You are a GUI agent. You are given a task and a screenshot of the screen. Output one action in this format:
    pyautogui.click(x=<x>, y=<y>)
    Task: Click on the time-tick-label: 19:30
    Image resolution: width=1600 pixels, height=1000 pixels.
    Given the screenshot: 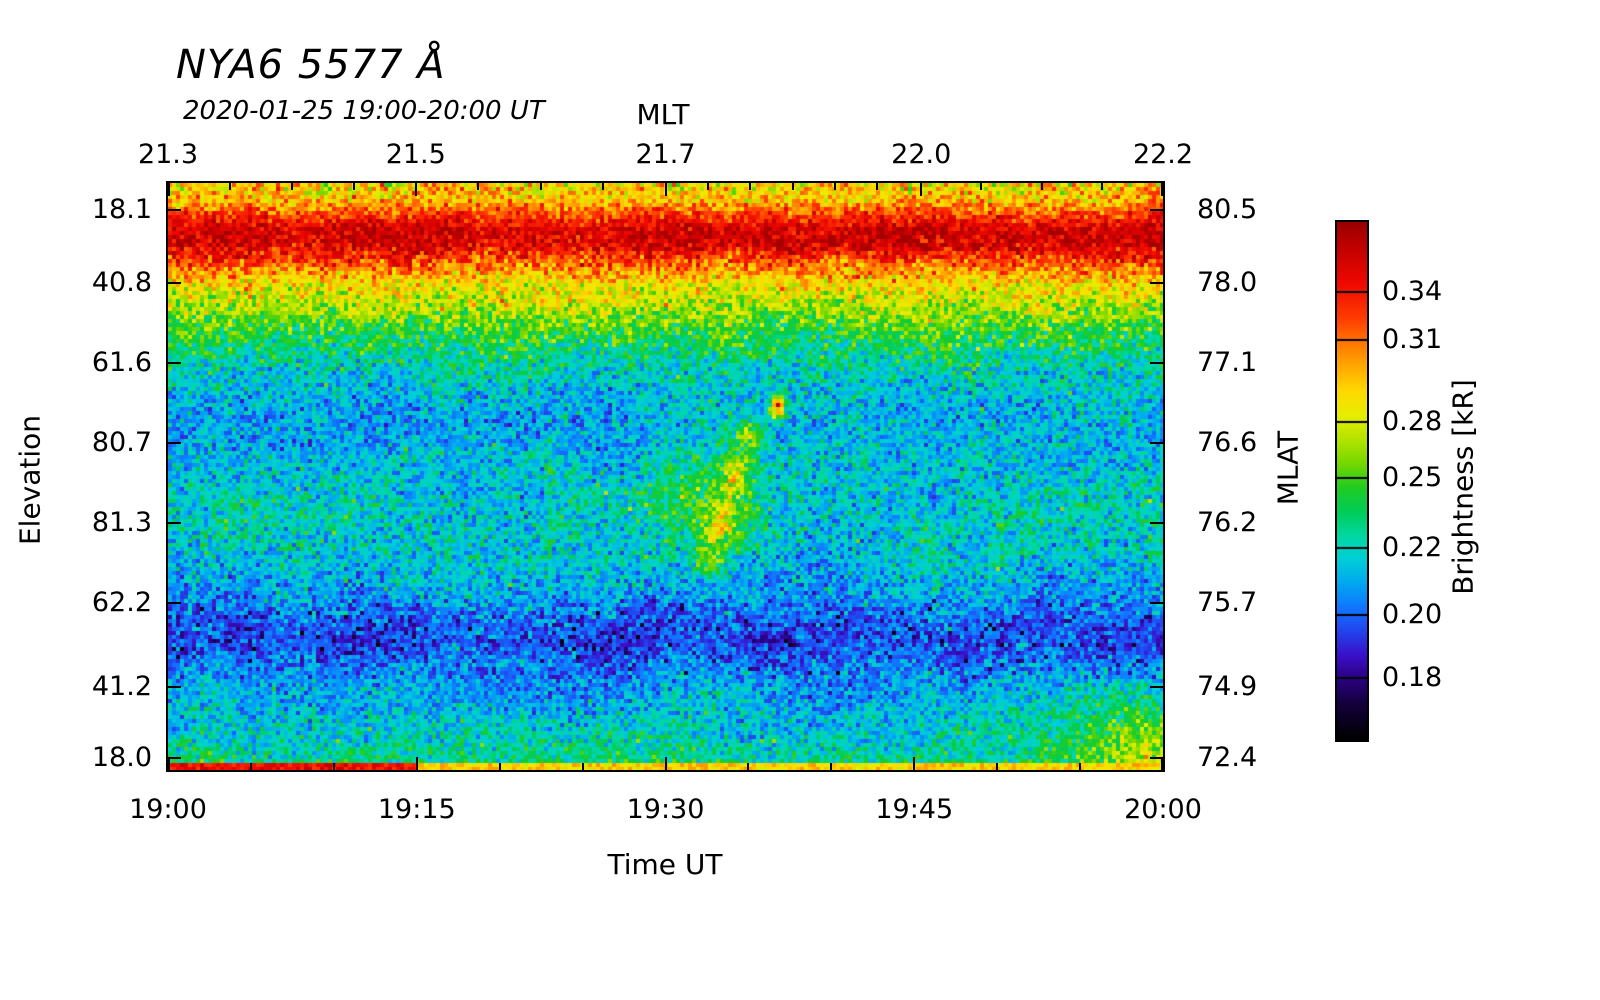 What is the action you would take?
    pyautogui.click(x=665, y=809)
    